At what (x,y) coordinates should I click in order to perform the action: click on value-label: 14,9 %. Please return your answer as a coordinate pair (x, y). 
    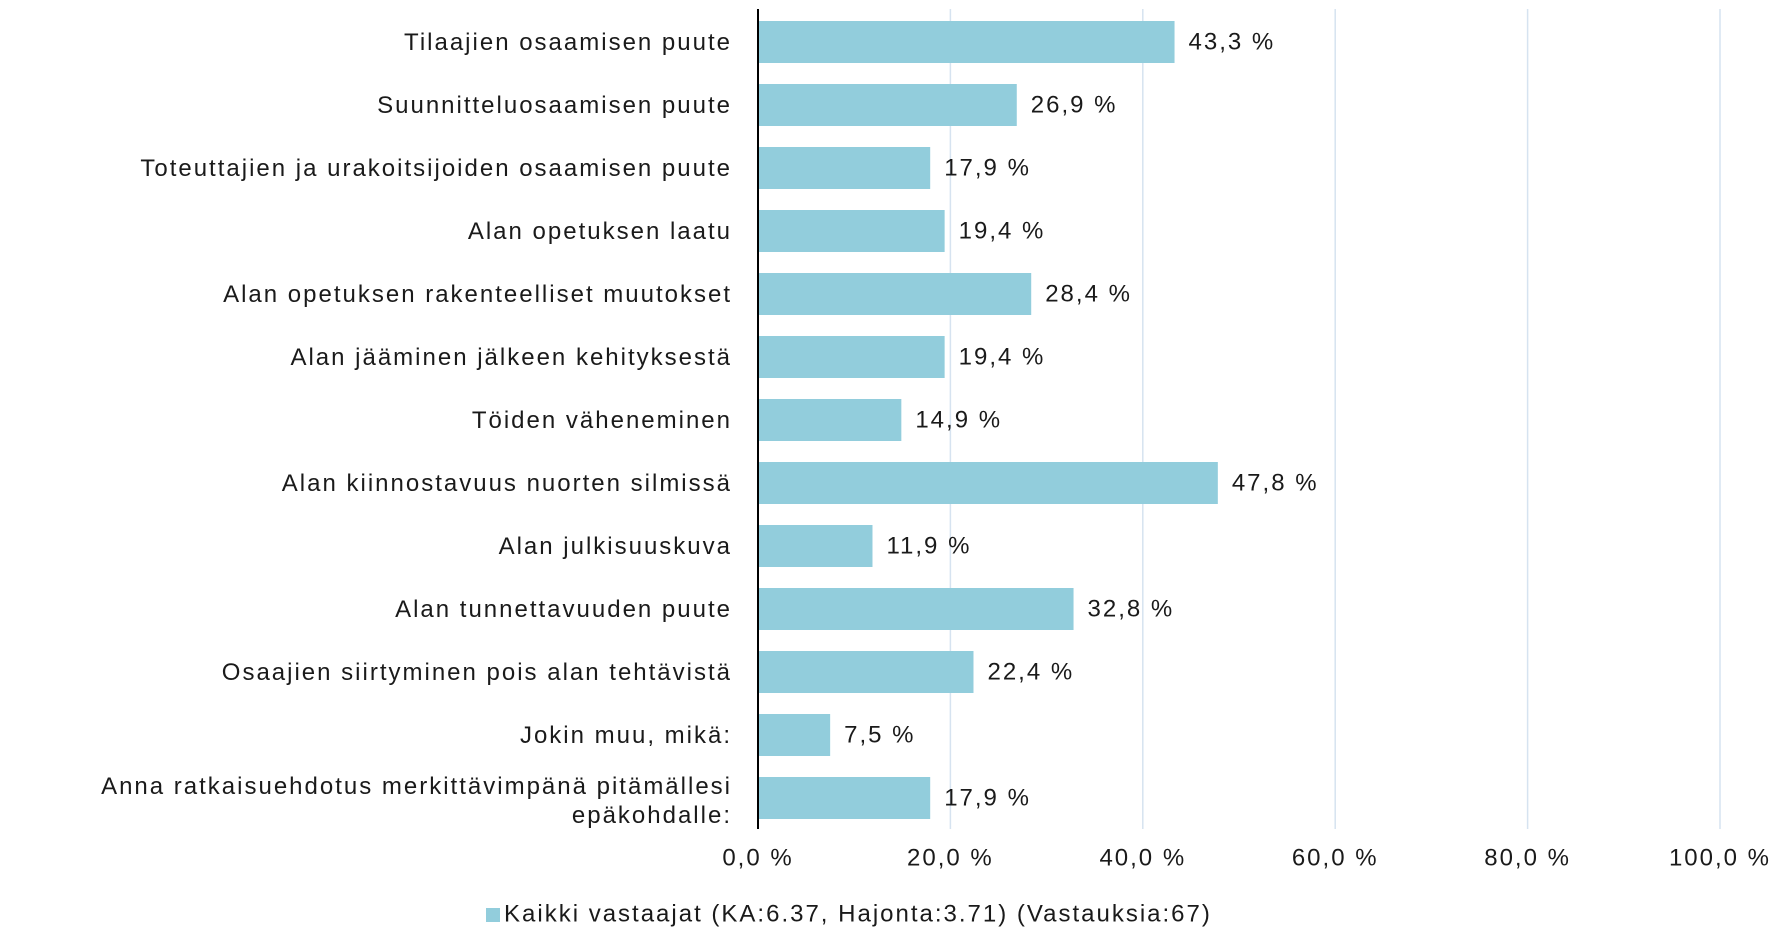
    Looking at the image, I should click on (958, 419).